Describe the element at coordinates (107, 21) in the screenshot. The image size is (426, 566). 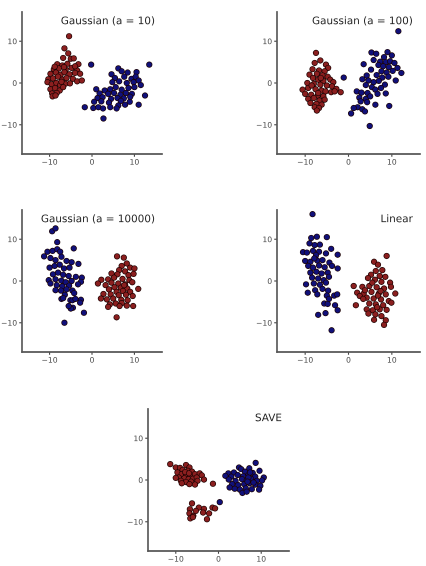
I see `chart-title: Gaussian (a = 10)` at that location.